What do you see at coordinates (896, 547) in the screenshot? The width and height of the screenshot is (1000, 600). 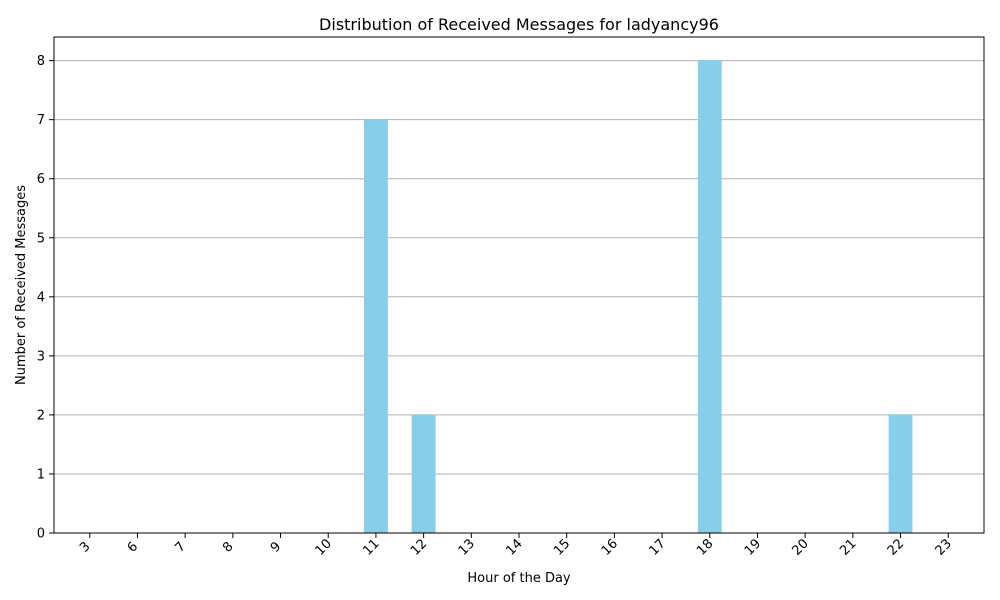 I see `x-tick-label: 22` at bounding box center [896, 547].